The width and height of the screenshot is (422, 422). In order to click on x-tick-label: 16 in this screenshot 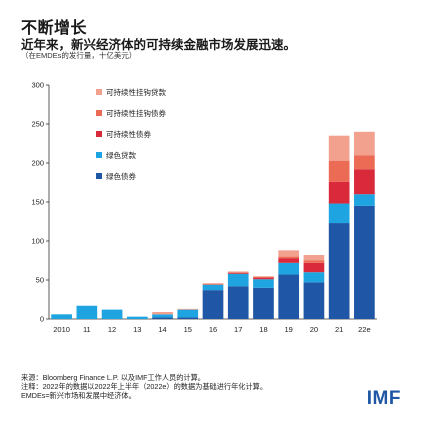, I will do `click(213, 329)`.